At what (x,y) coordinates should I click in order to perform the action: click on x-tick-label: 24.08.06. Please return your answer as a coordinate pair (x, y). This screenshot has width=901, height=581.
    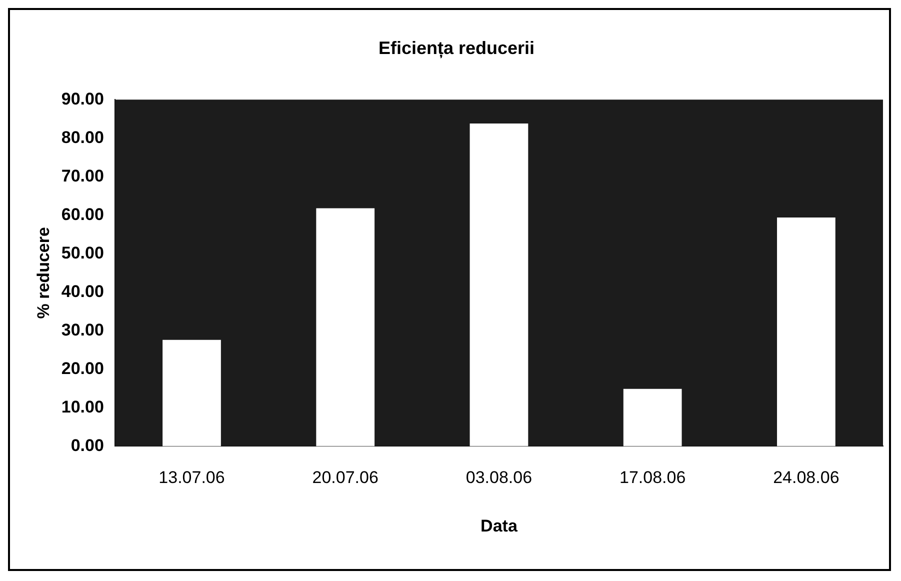
    Looking at the image, I should click on (806, 478).